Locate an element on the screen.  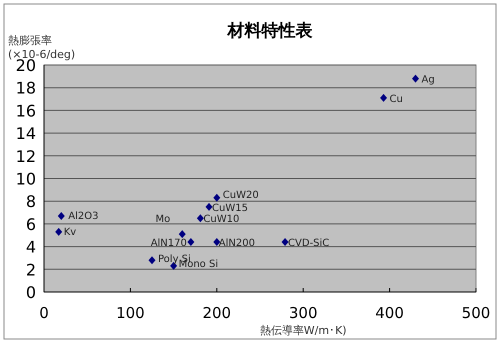
annotation: CuW15 is located at coordinates (230, 208).